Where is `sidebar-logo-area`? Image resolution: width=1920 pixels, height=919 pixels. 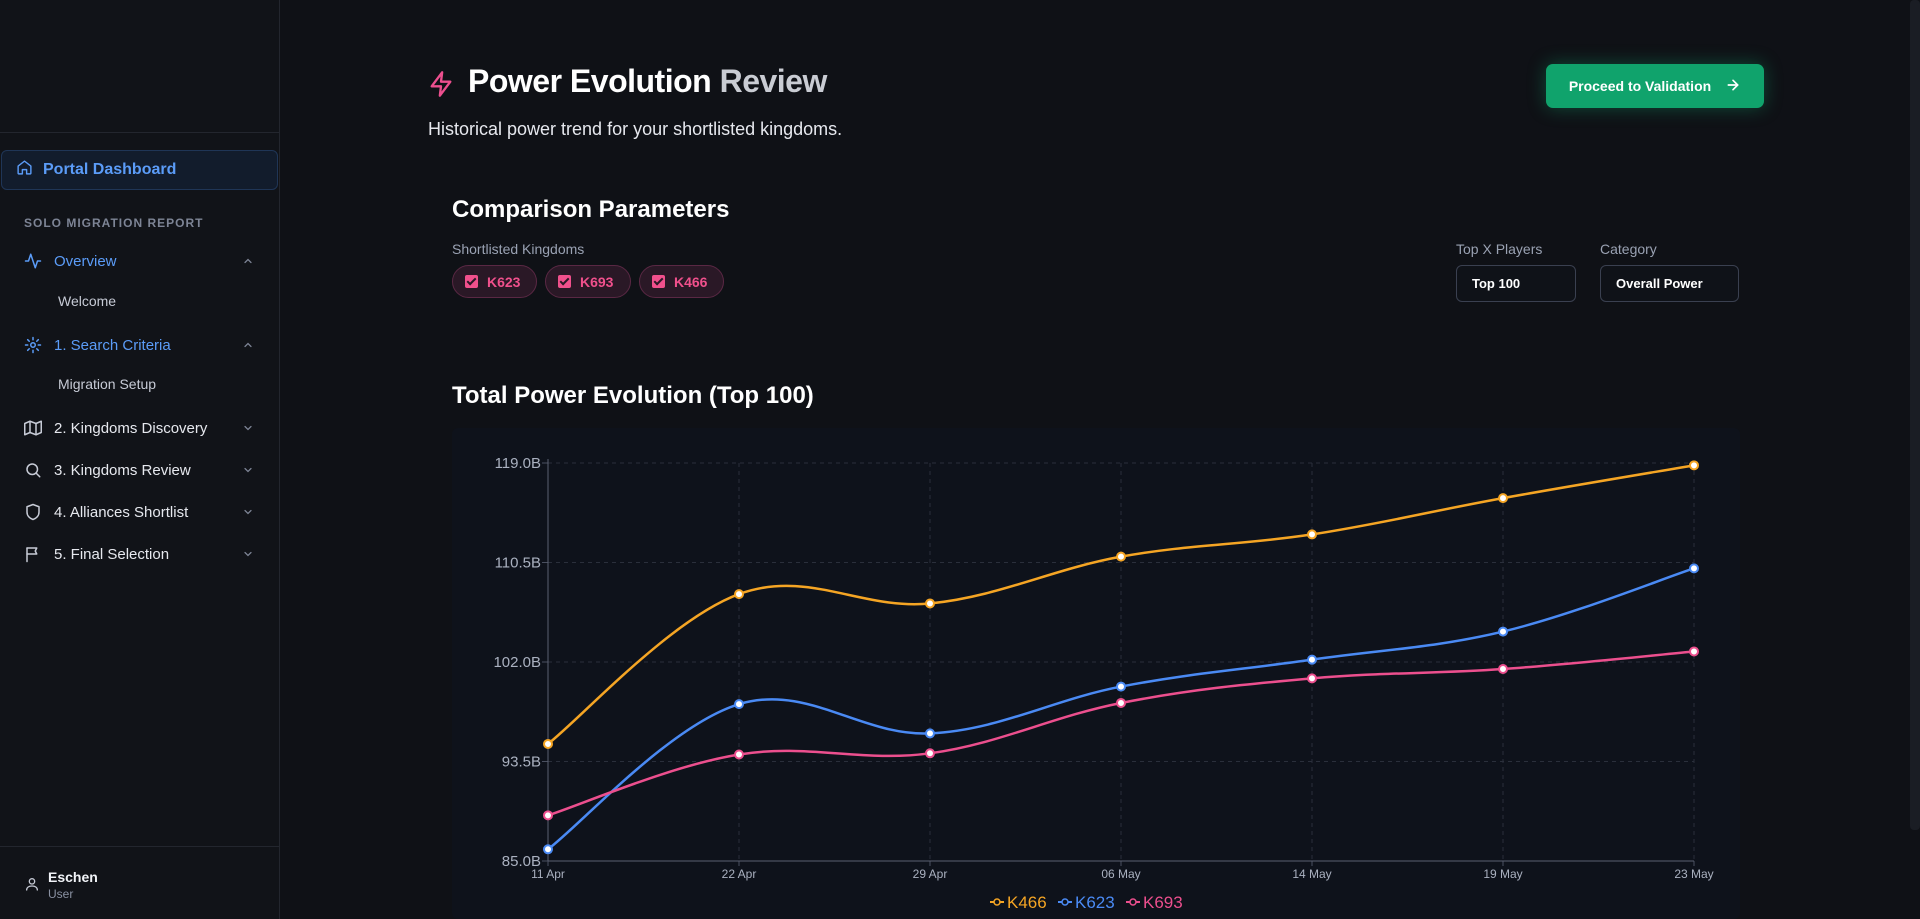 sidebar-logo-area is located at coordinates (139, 66).